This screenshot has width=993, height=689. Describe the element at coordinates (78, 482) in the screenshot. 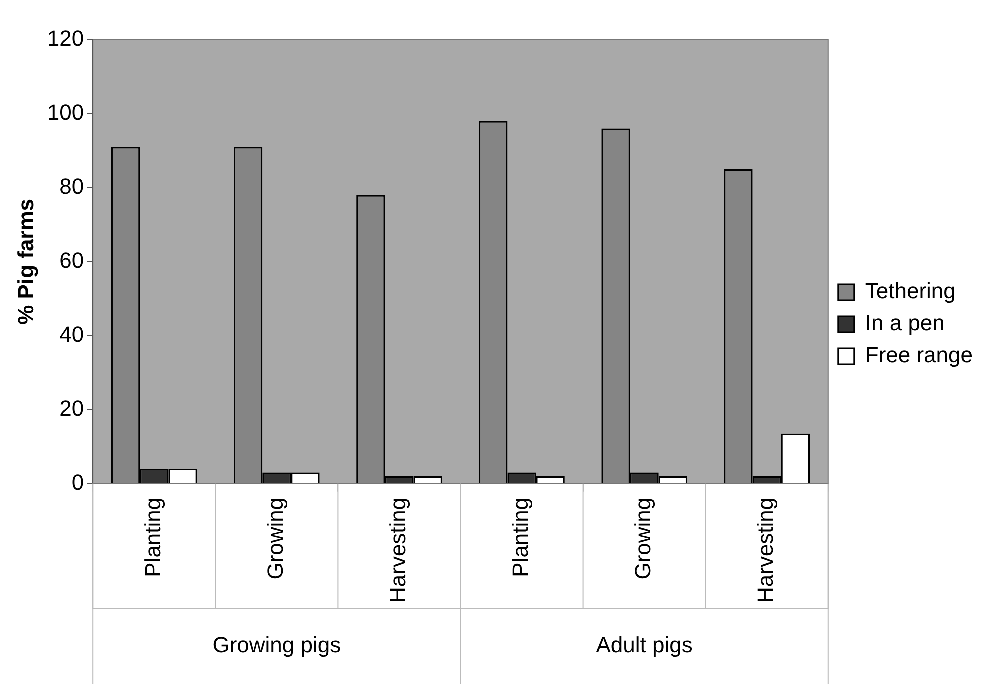

I see `y-tick-label: 0` at that location.